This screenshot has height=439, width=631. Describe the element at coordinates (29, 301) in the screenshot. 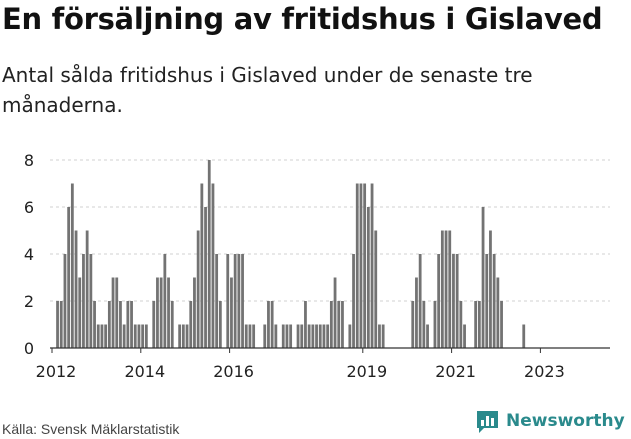

I see `y-tick-label: 2` at that location.